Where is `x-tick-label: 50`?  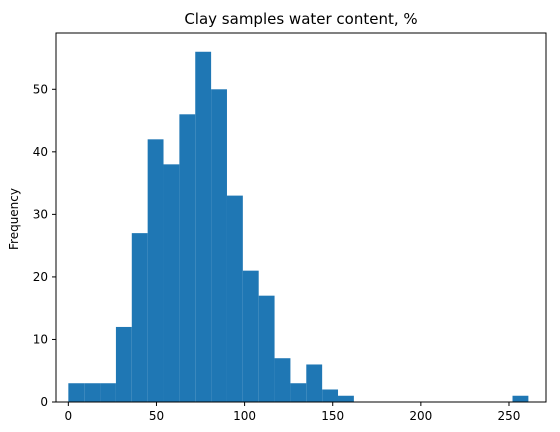 x-tick-label: 50 is located at coordinates (156, 416).